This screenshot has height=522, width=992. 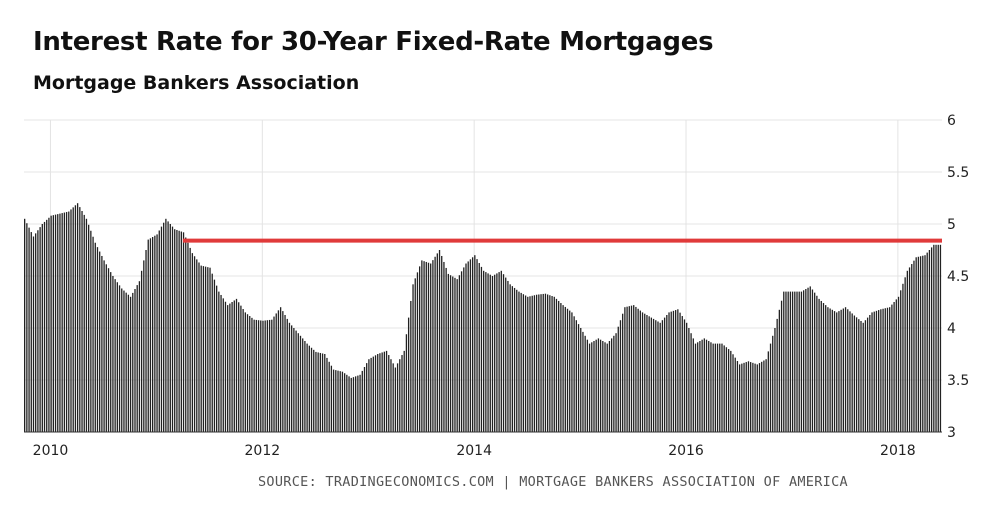 What do you see at coordinates (263, 451) in the screenshot?
I see `x-tick-label: 2012` at bounding box center [263, 451].